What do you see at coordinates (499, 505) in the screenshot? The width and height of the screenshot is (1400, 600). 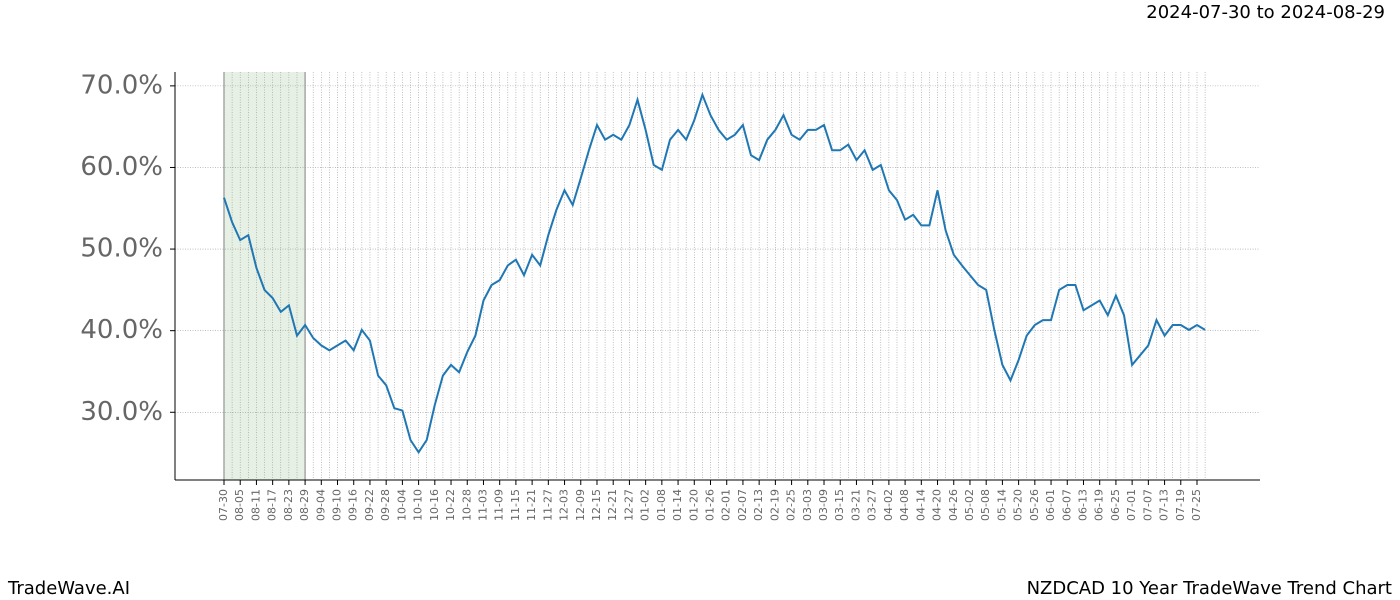 I see `x-tick-label: 11-09` at bounding box center [499, 505].